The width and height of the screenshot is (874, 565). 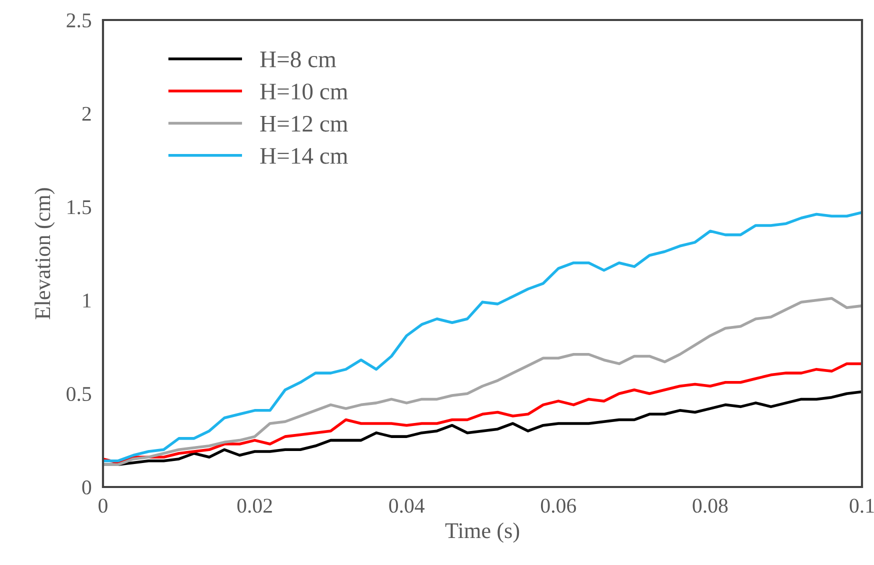 What do you see at coordinates (86, 113) in the screenshot?
I see `y-tick-label: 2` at bounding box center [86, 113].